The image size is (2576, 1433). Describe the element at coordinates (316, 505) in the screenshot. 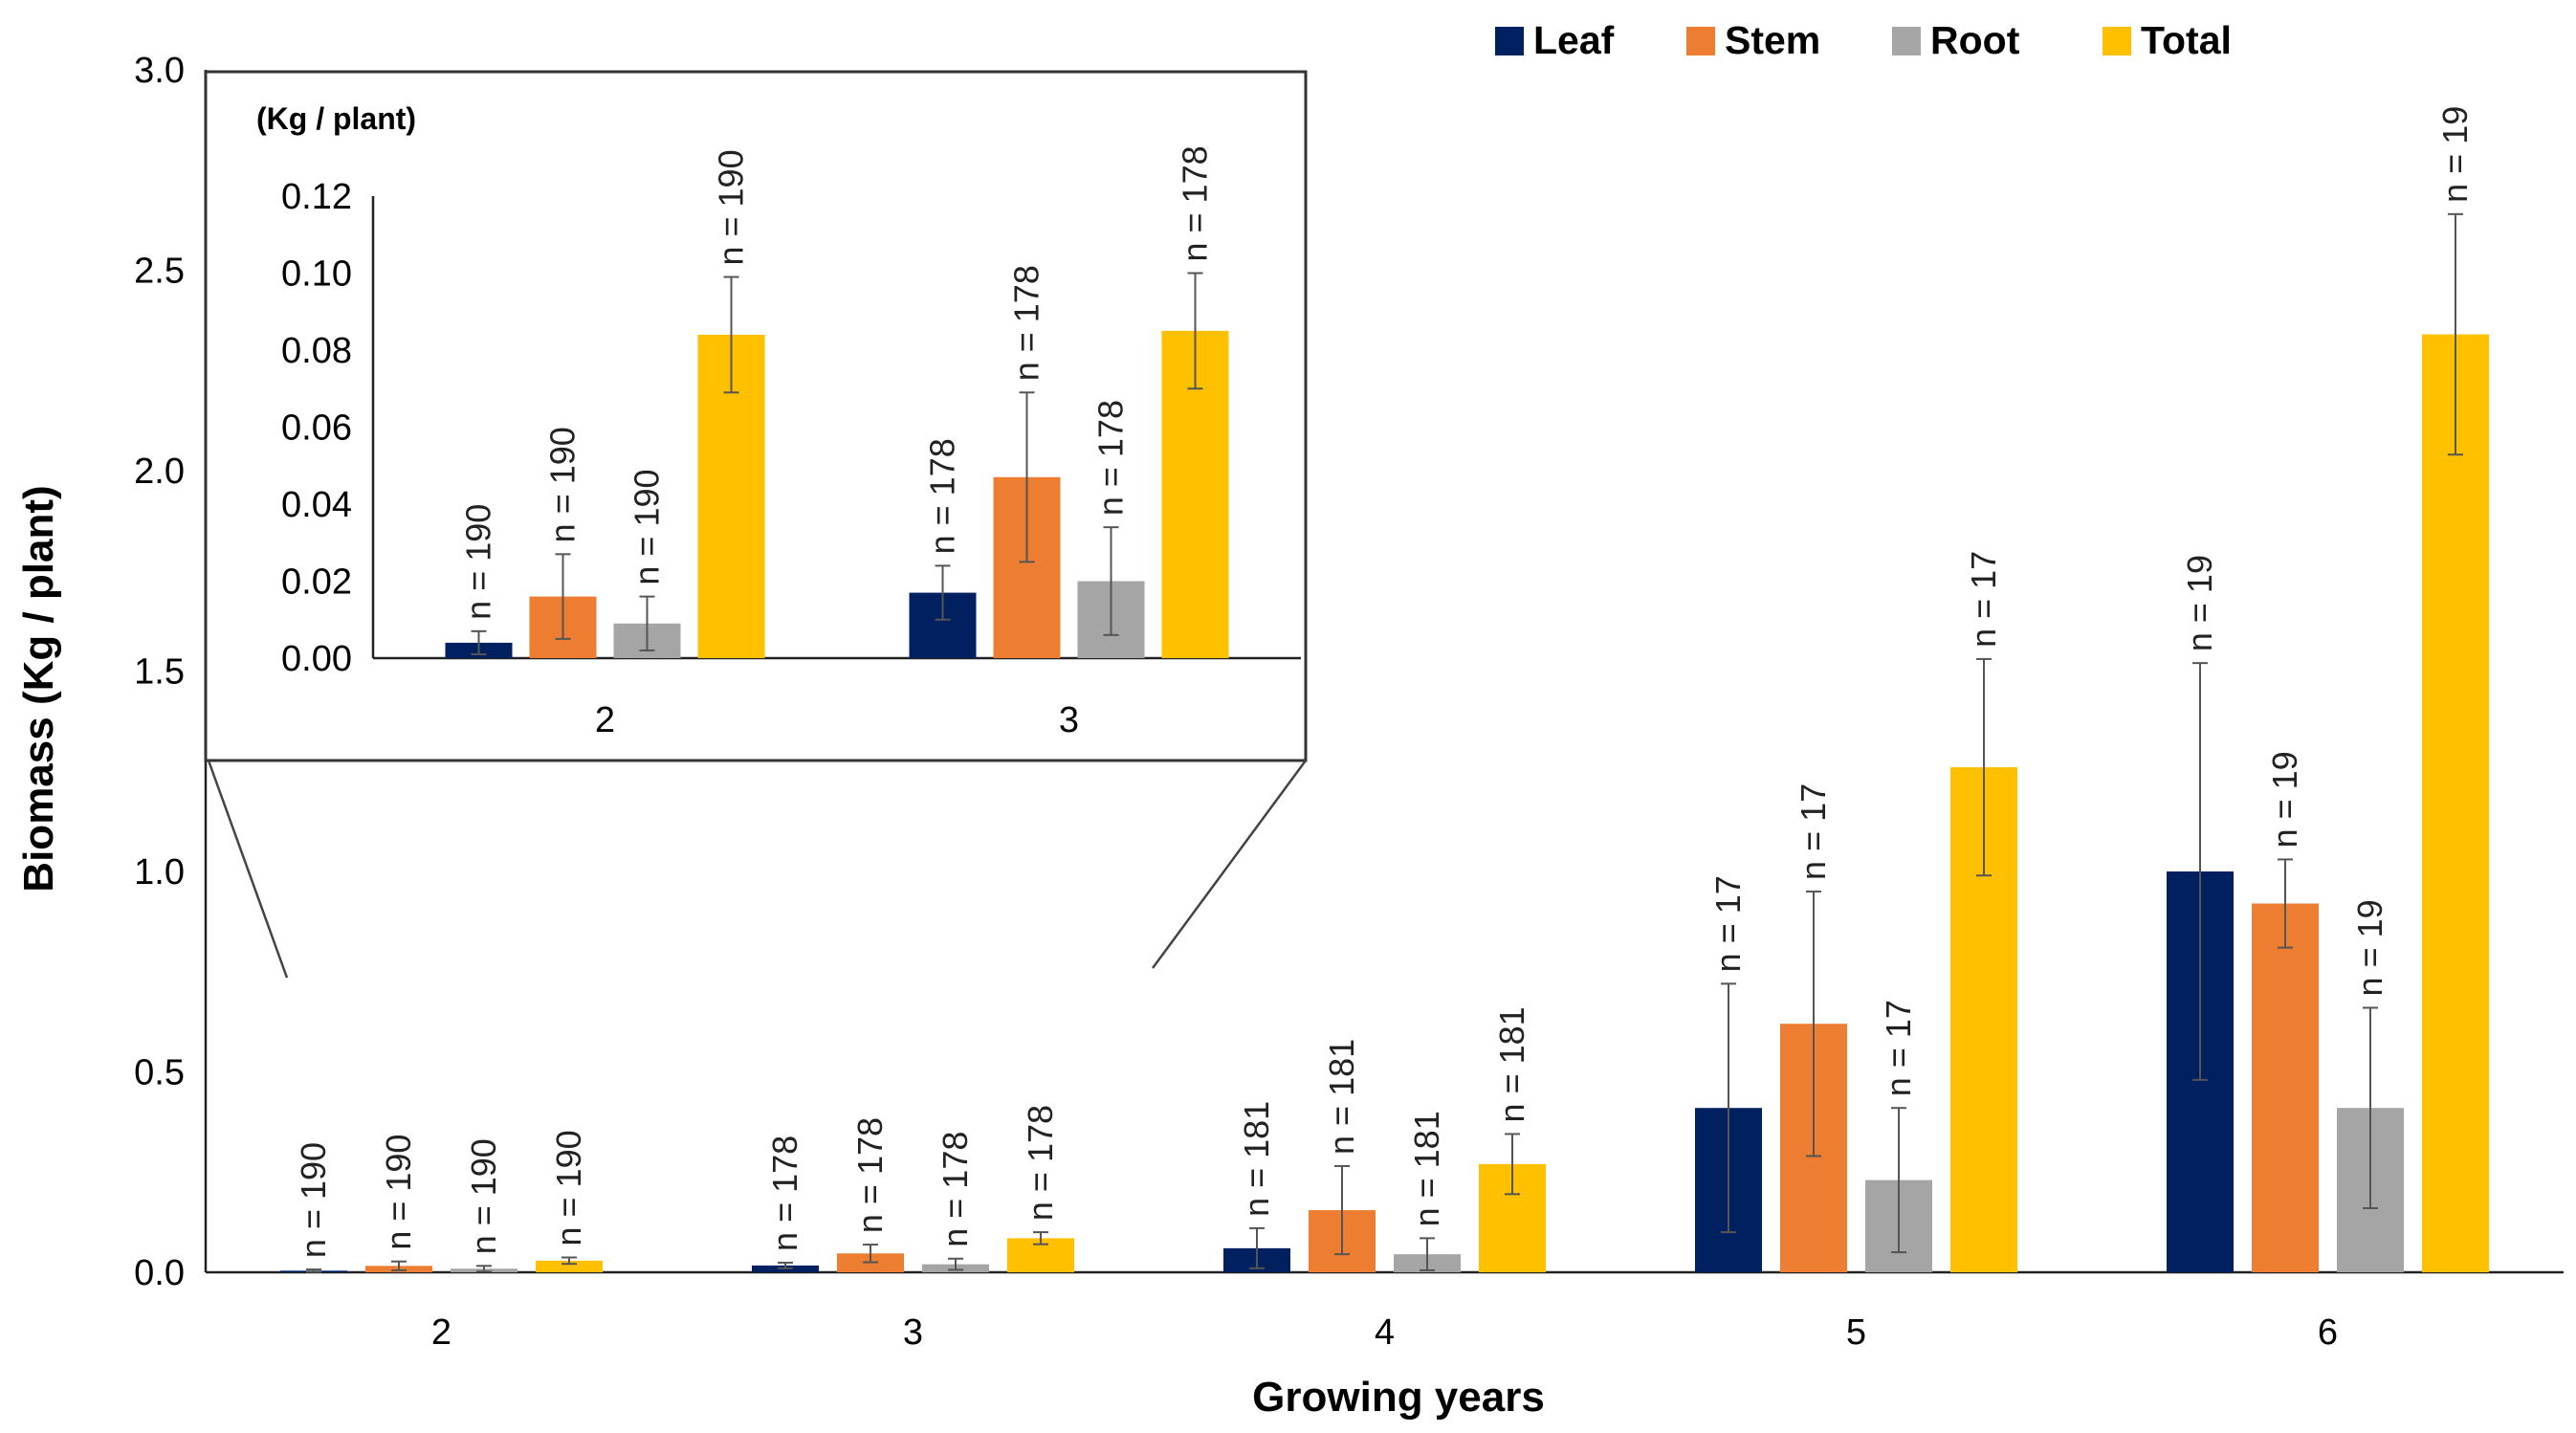

I see `inset-y-tick-label: 0.04` at that location.